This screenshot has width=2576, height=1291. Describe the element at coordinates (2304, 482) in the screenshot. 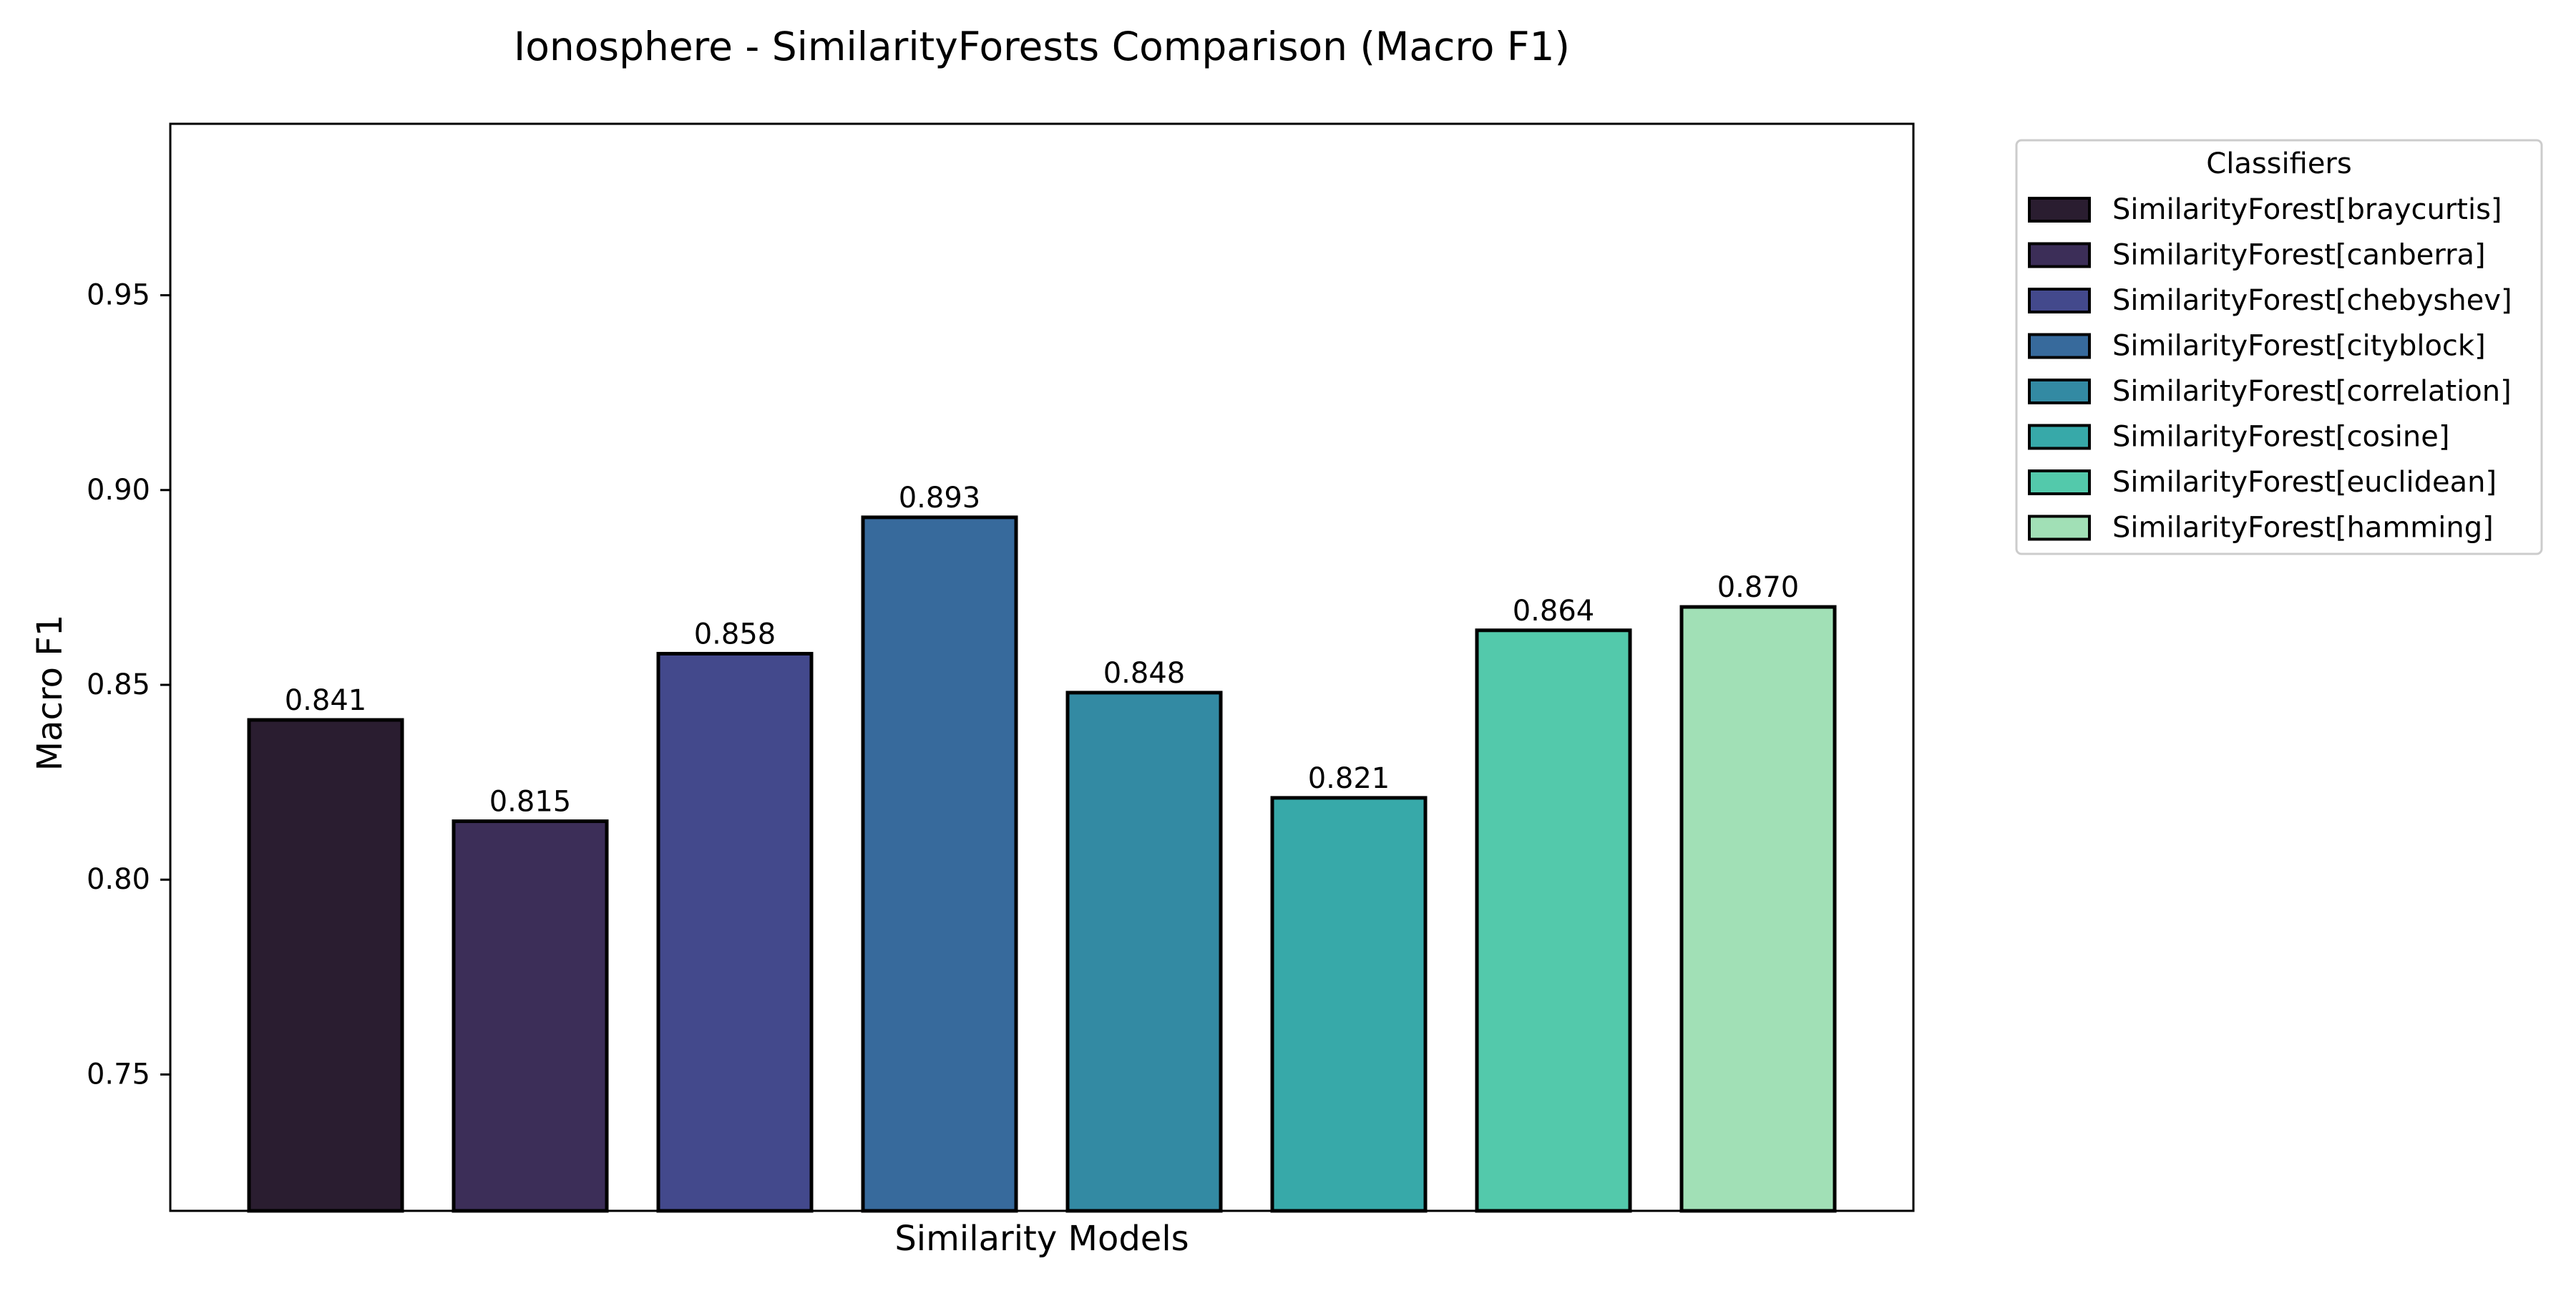

I see `legend-item-label: SimilarityForest[euclidean]` at that location.